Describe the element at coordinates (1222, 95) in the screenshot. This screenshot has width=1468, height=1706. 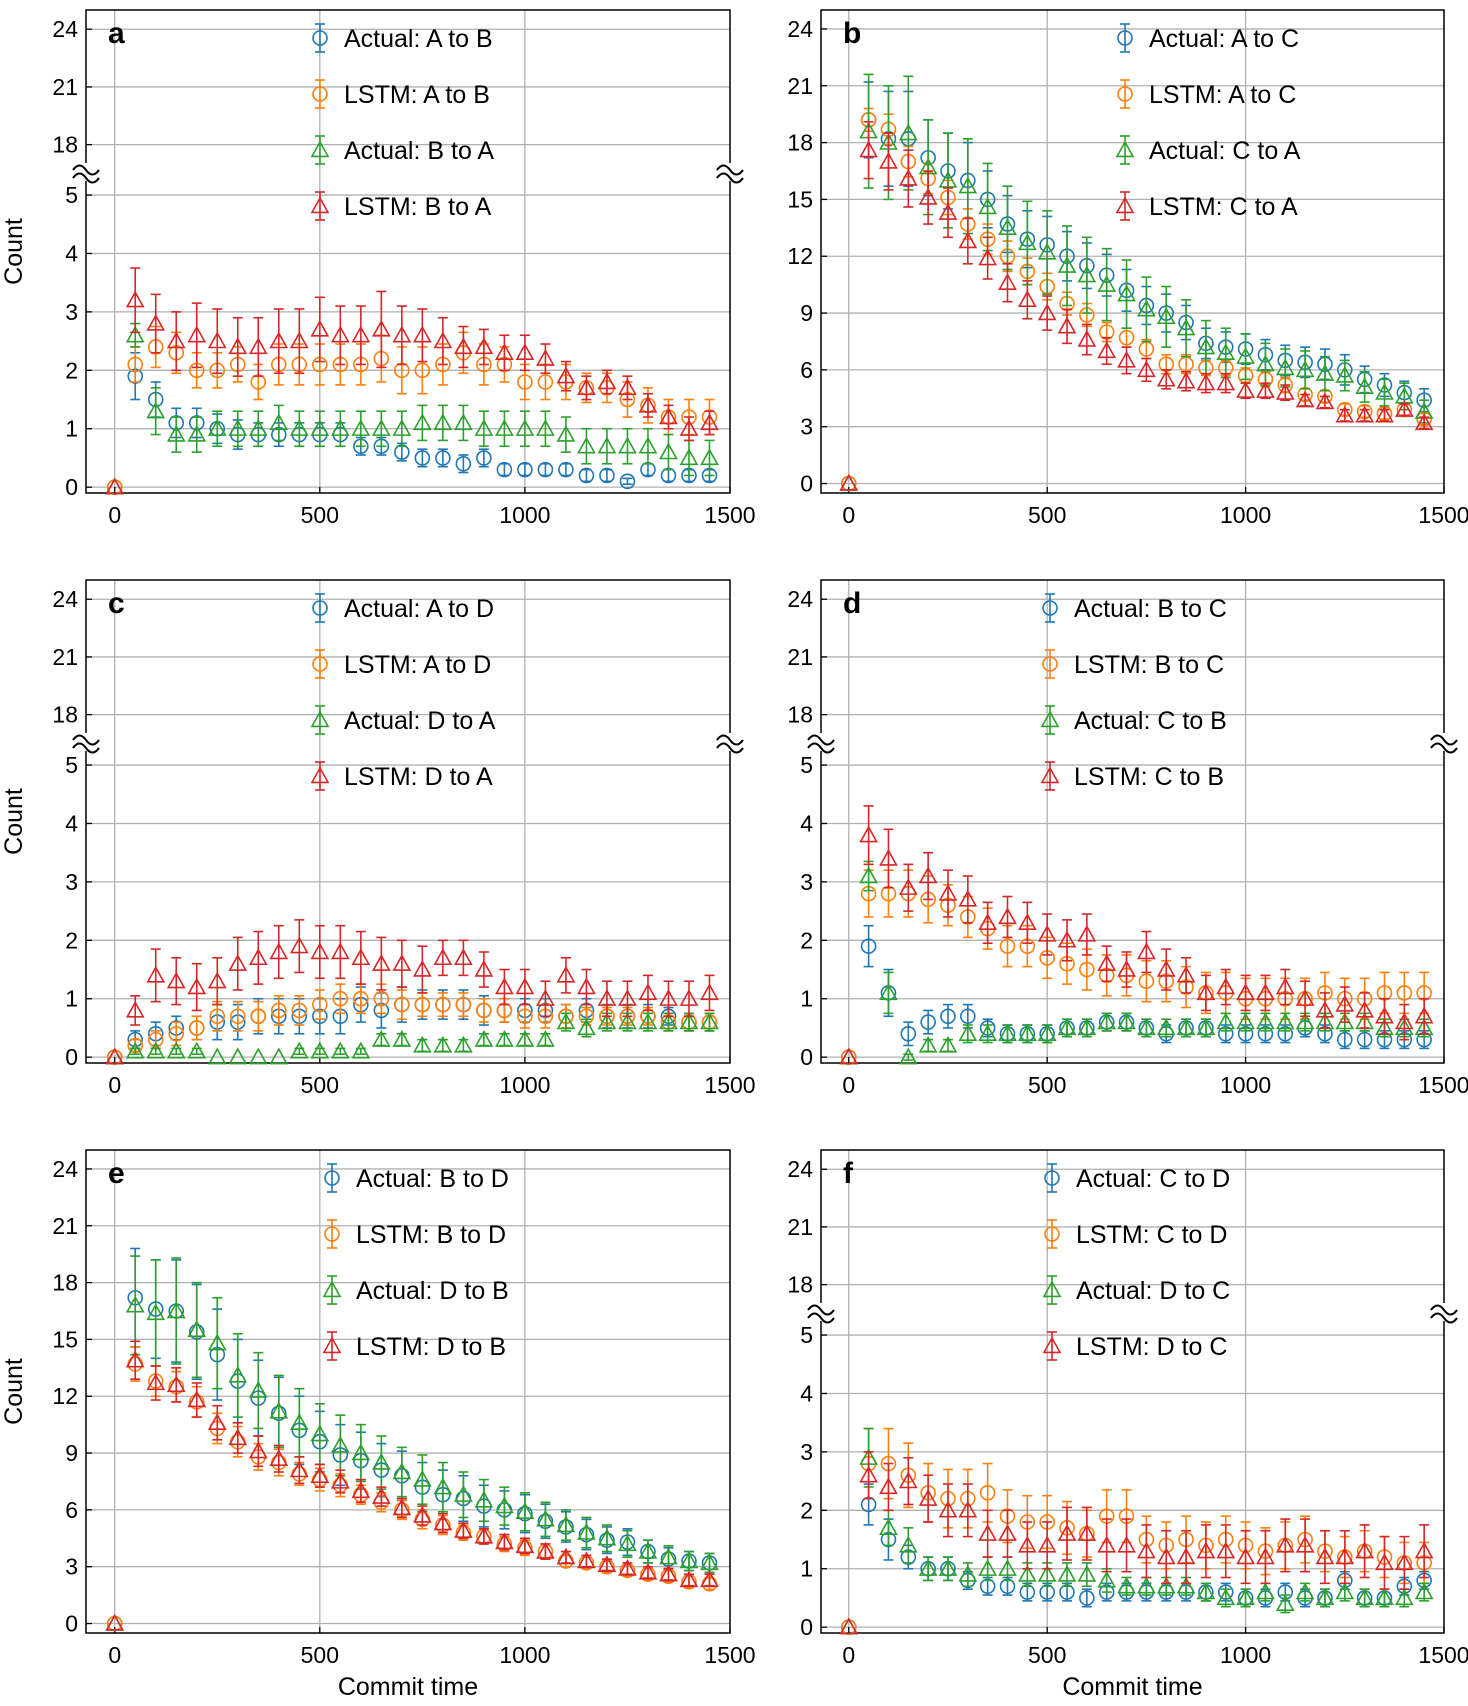
I see `legend-label: LSTM: A to C` at that location.